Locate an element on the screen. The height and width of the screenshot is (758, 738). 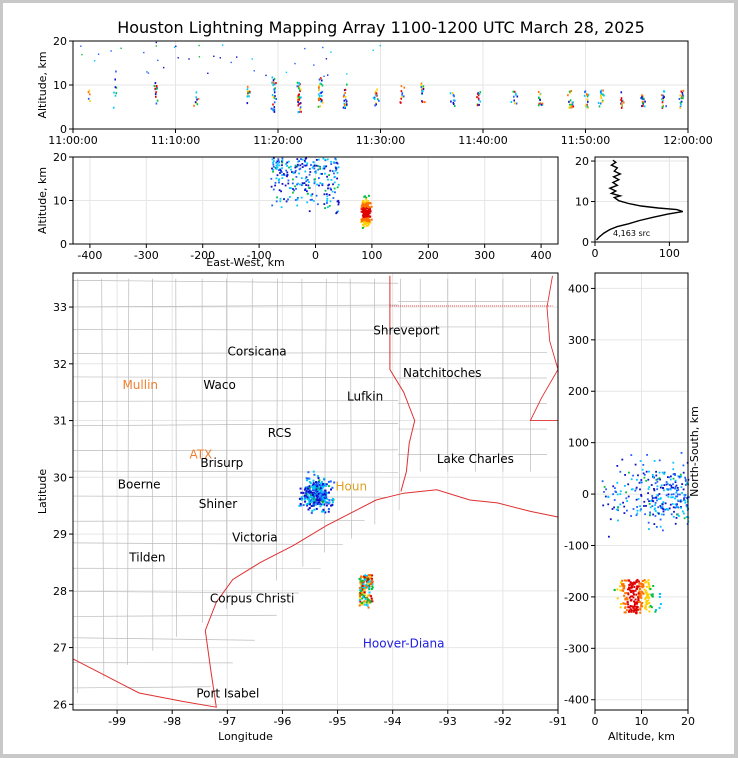
x-tick-label: 400 is located at coordinates (541, 255).